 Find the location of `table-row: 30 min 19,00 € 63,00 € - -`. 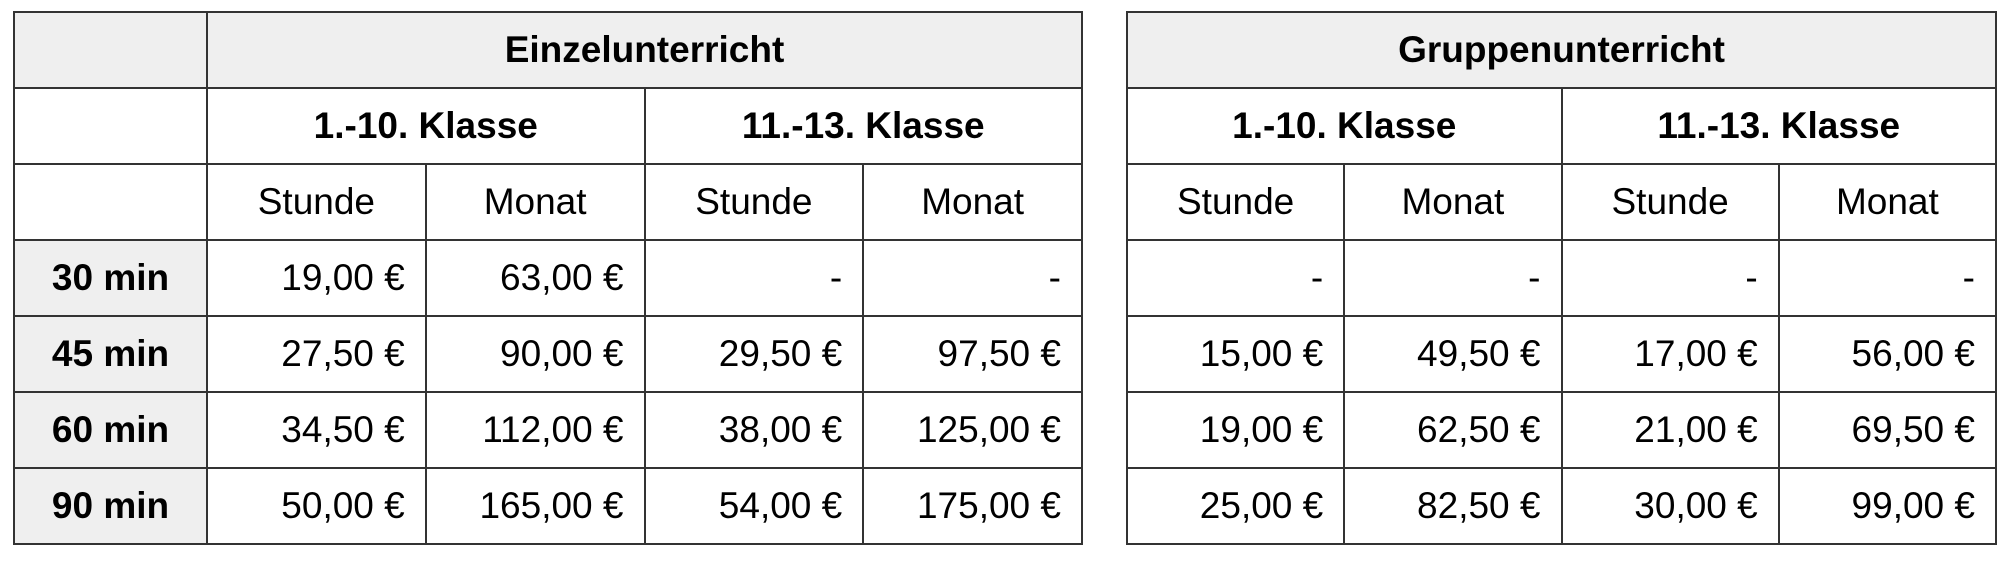

table-row: 30 min 19,00 € 63,00 € - - is located at coordinates (548, 278).